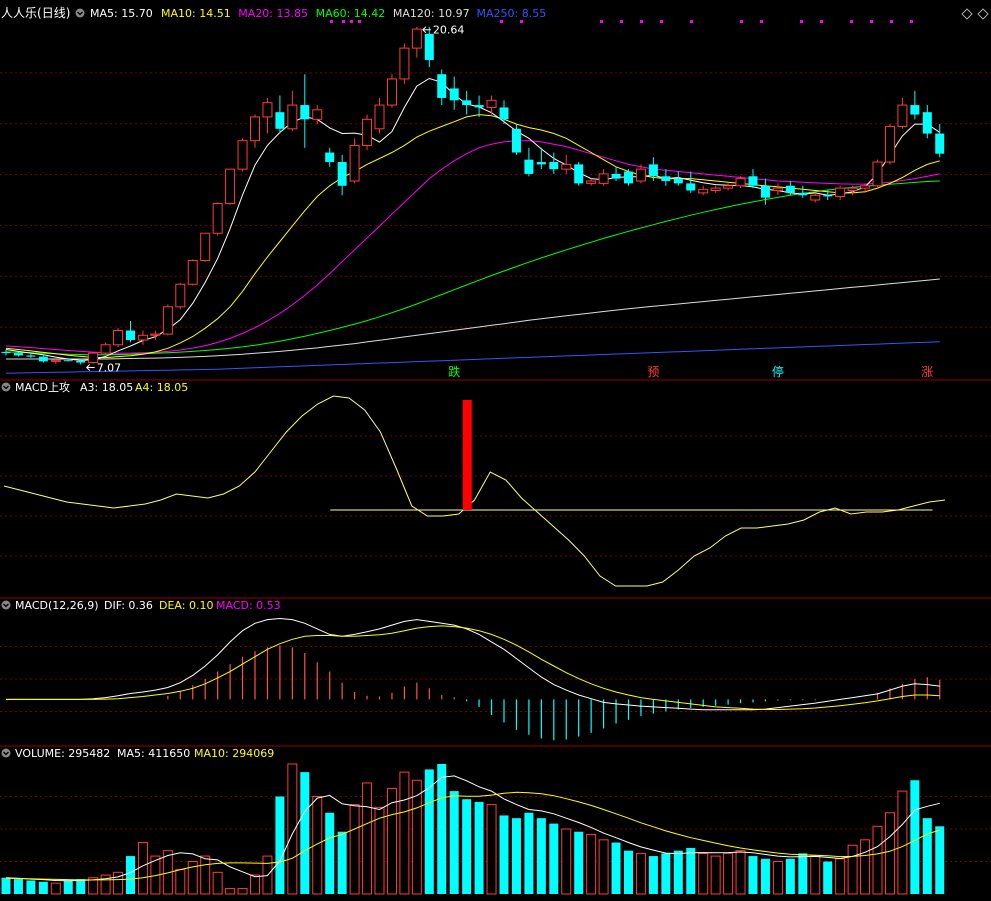 Image resolution: width=991 pixels, height=901 pixels. What do you see at coordinates (467, 455) in the screenshot?
I see `macd-up-signal-bar` at bounding box center [467, 455].